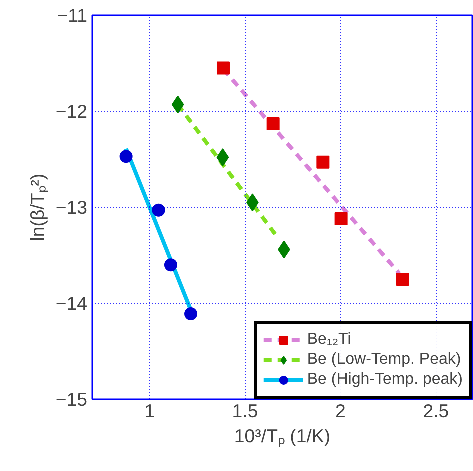 This screenshot has height=471, width=473. Describe the element at coordinates (282, 437) in the screenshot. I see `x-axis-title: 10³/Tₚ (1/K)` at that location.